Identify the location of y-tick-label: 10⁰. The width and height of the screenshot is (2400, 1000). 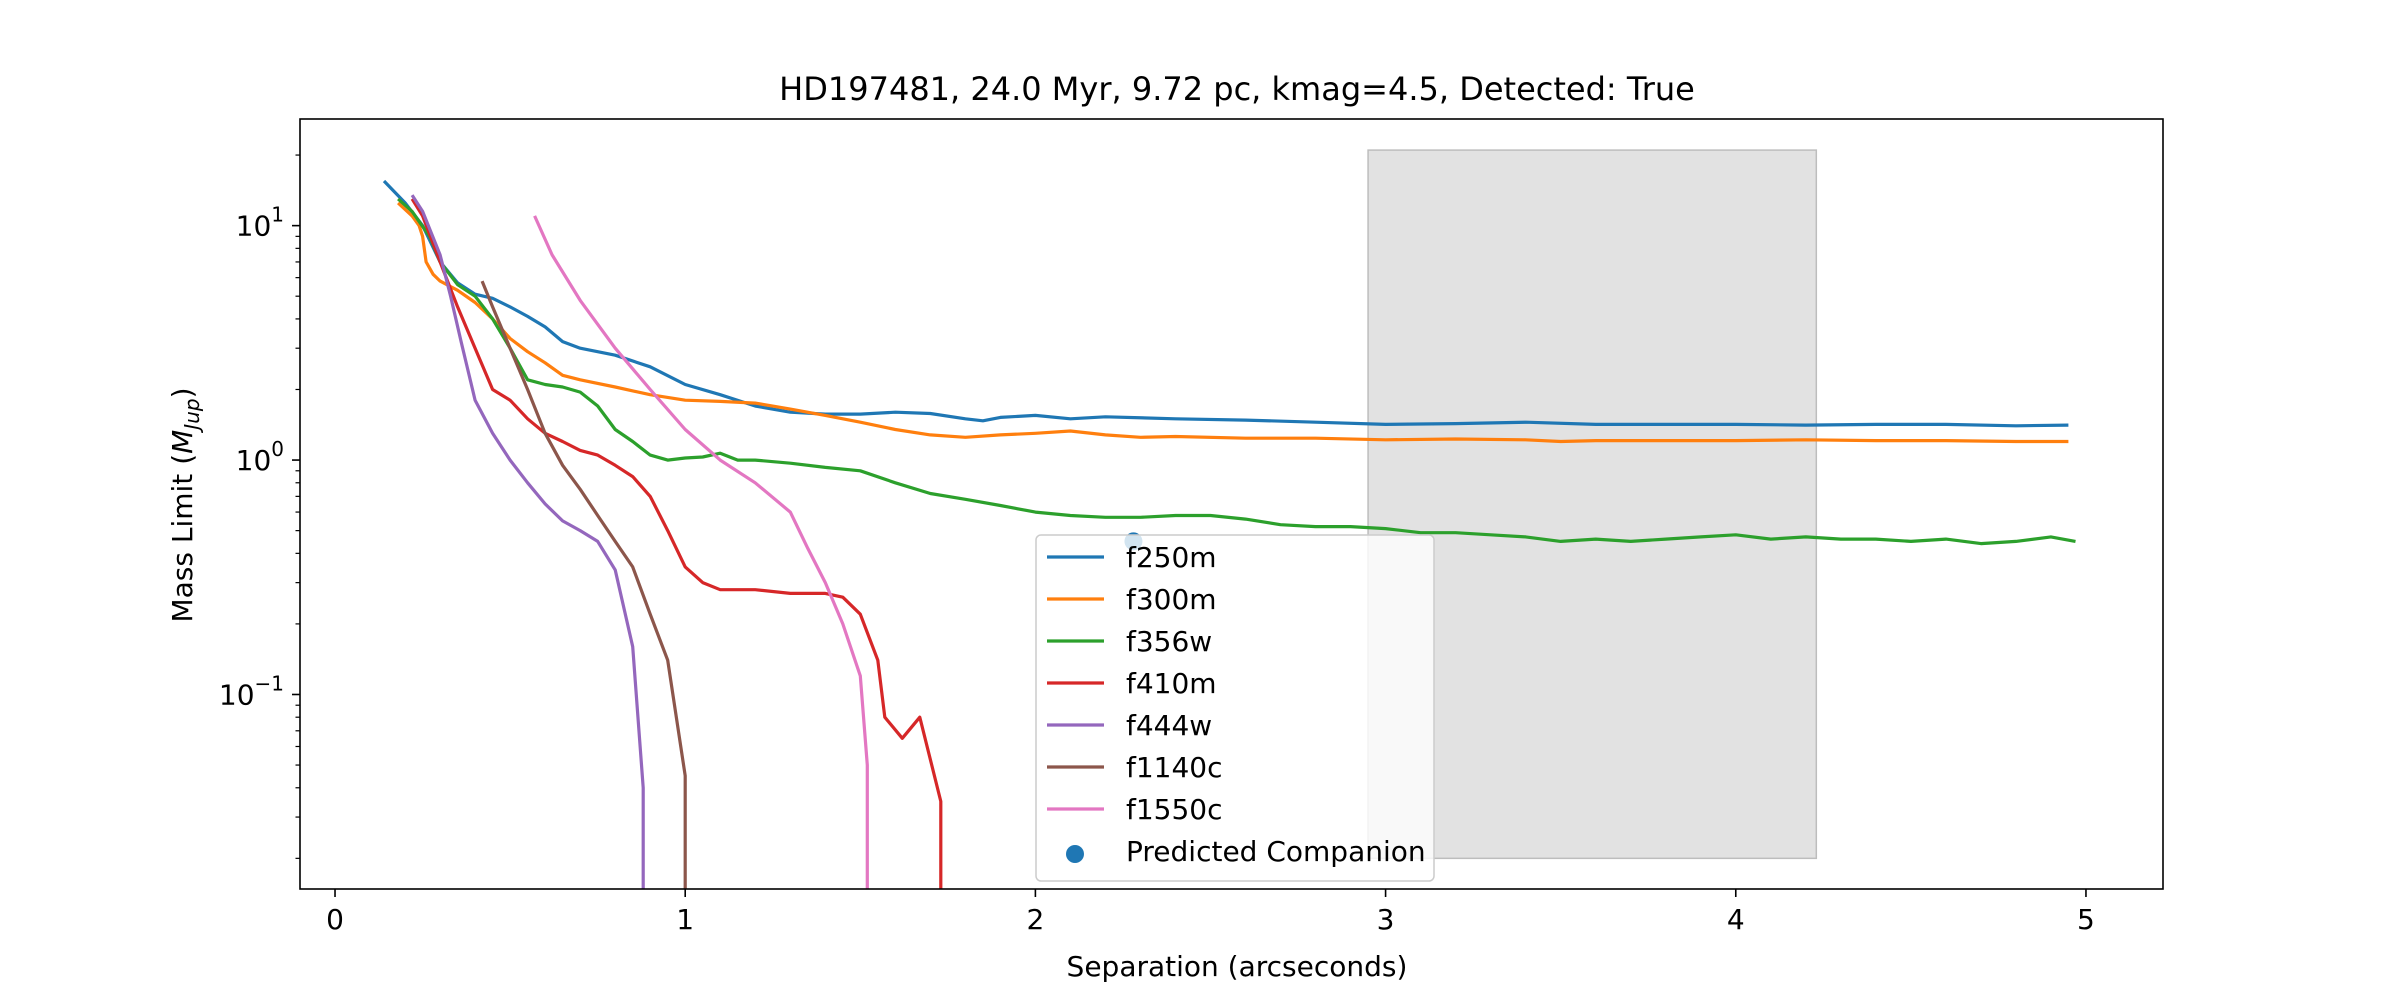
(260, 457).